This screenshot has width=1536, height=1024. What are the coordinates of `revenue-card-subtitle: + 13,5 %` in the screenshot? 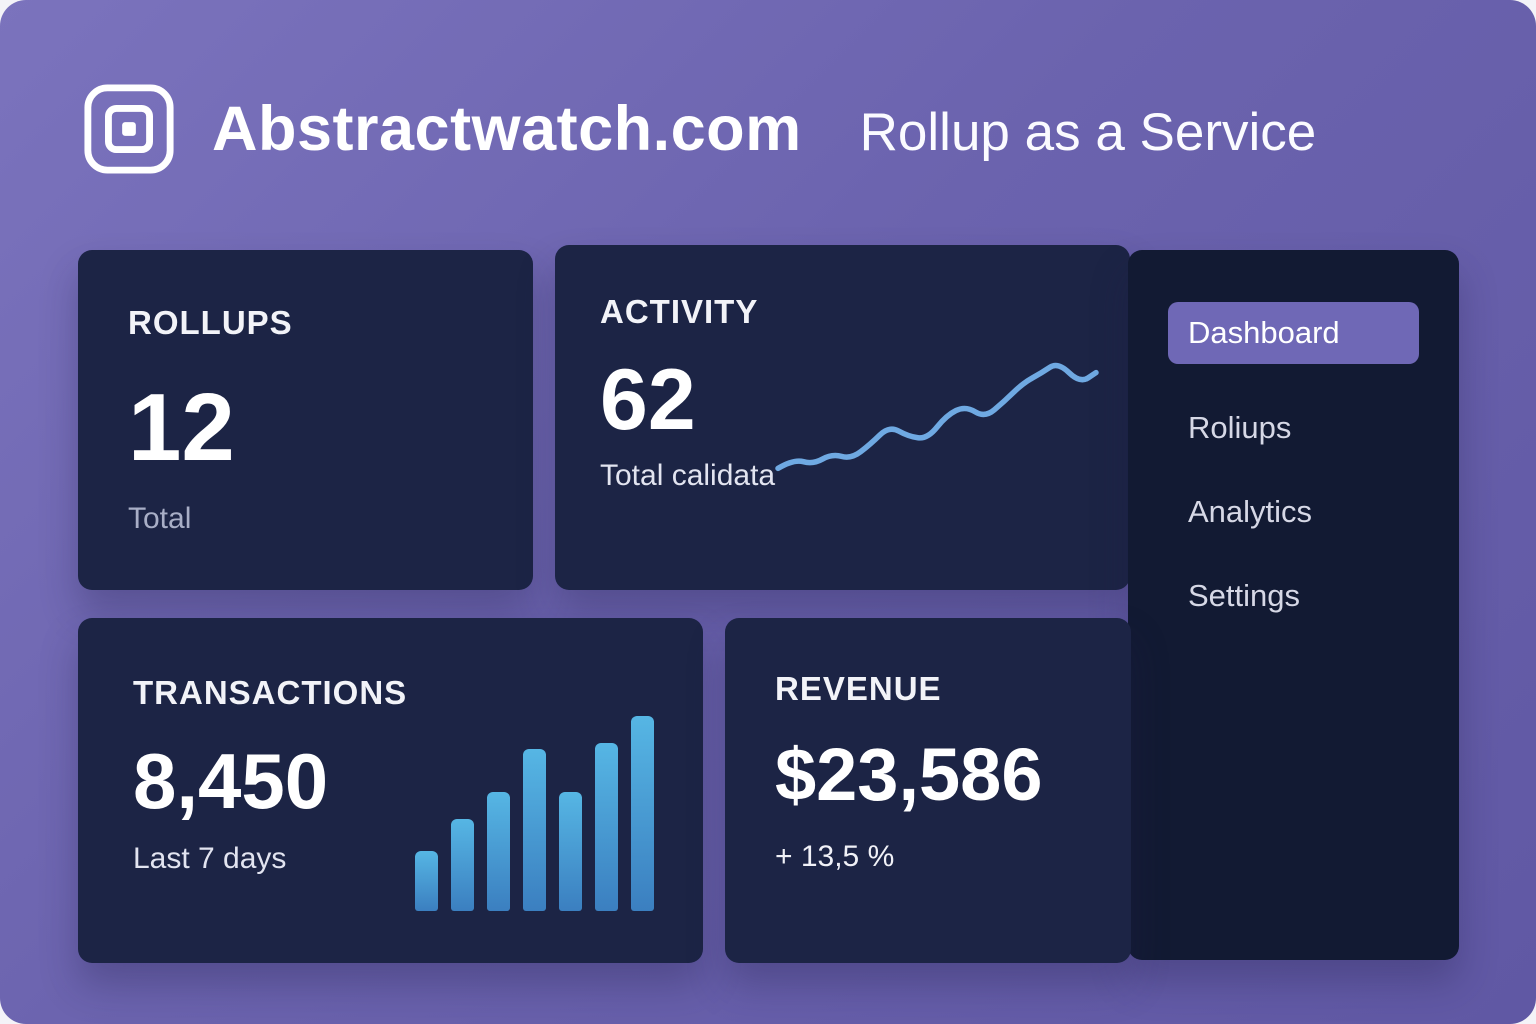 It's located at (835, 856).